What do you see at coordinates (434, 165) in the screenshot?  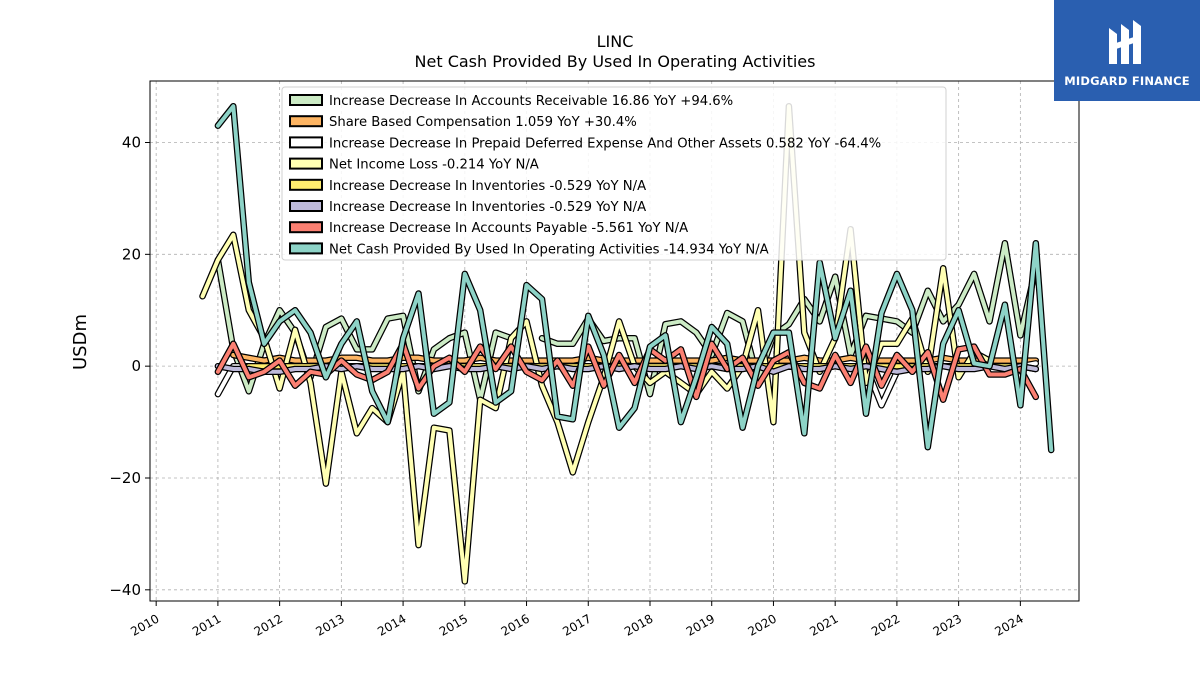 I see `legend-label: Net Income Loss -0.214 YoY N/A` at bounding box center [434, 165].